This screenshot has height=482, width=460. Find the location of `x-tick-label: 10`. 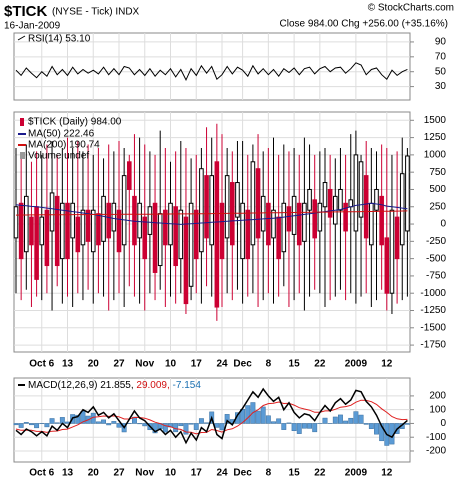

x-tick-label: 10 is located at coordinates (171, 364).